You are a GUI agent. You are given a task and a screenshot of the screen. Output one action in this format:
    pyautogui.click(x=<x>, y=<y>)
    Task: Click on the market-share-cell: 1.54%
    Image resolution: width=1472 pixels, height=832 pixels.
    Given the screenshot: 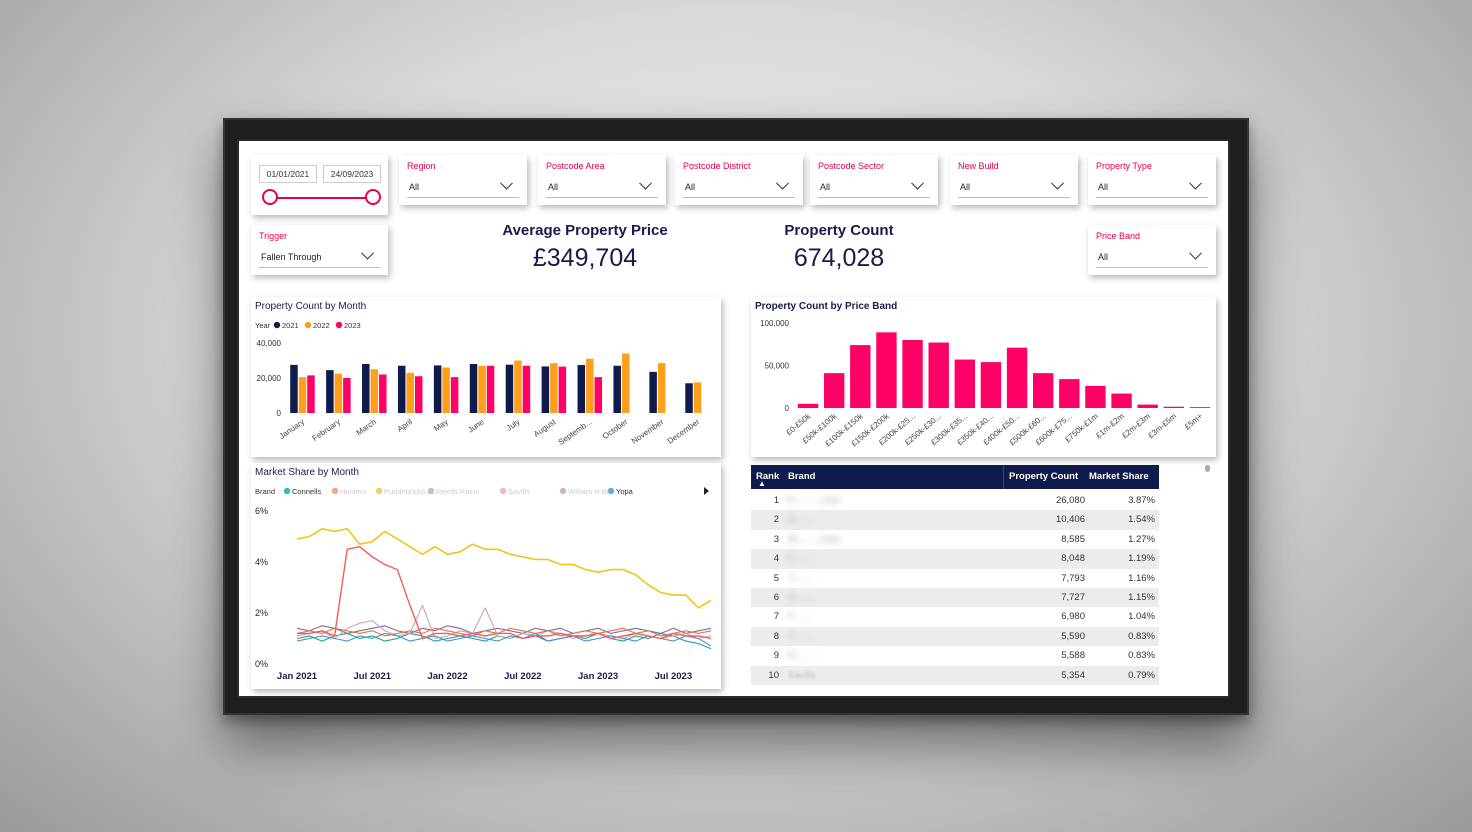 What is the action you would take?
    pyautogui.click(x=1141, y=520)
    